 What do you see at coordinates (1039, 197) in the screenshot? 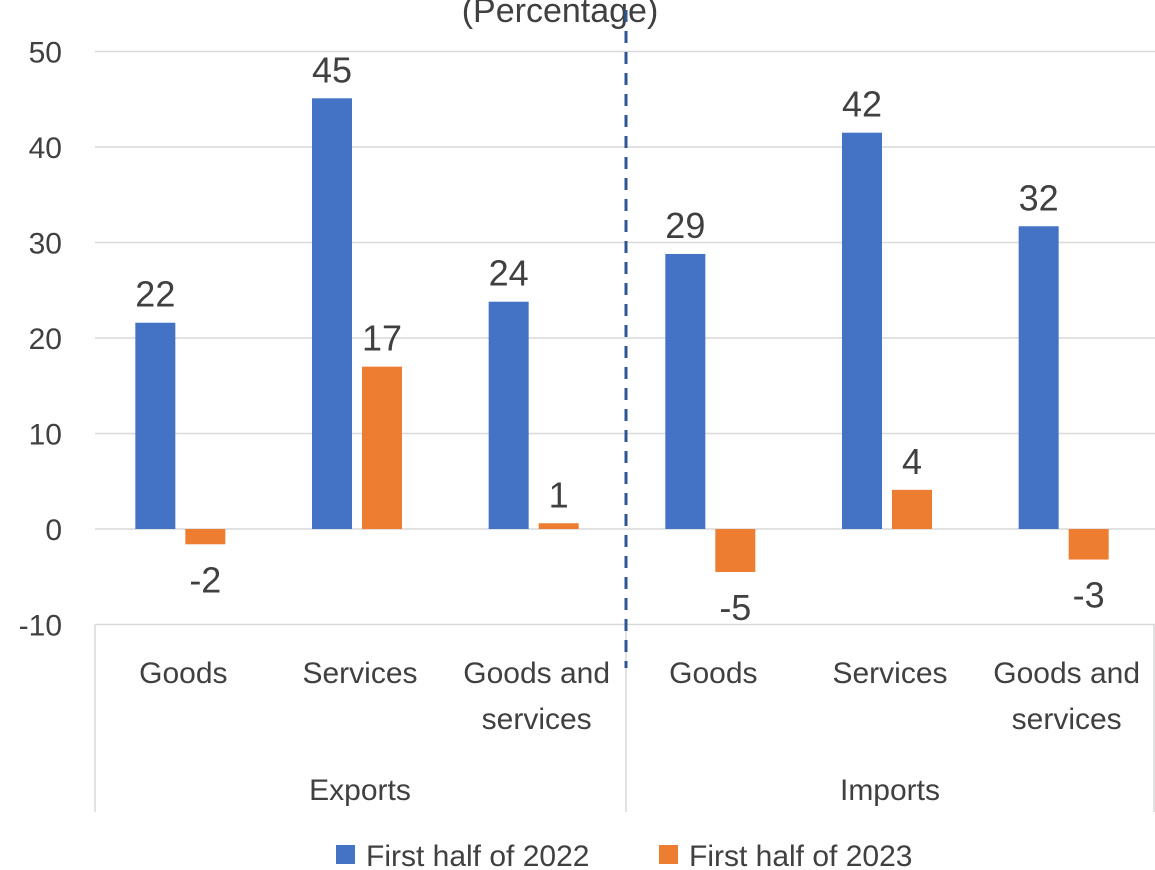
I see `data-label: 32` at bounding box center [1039, 197].